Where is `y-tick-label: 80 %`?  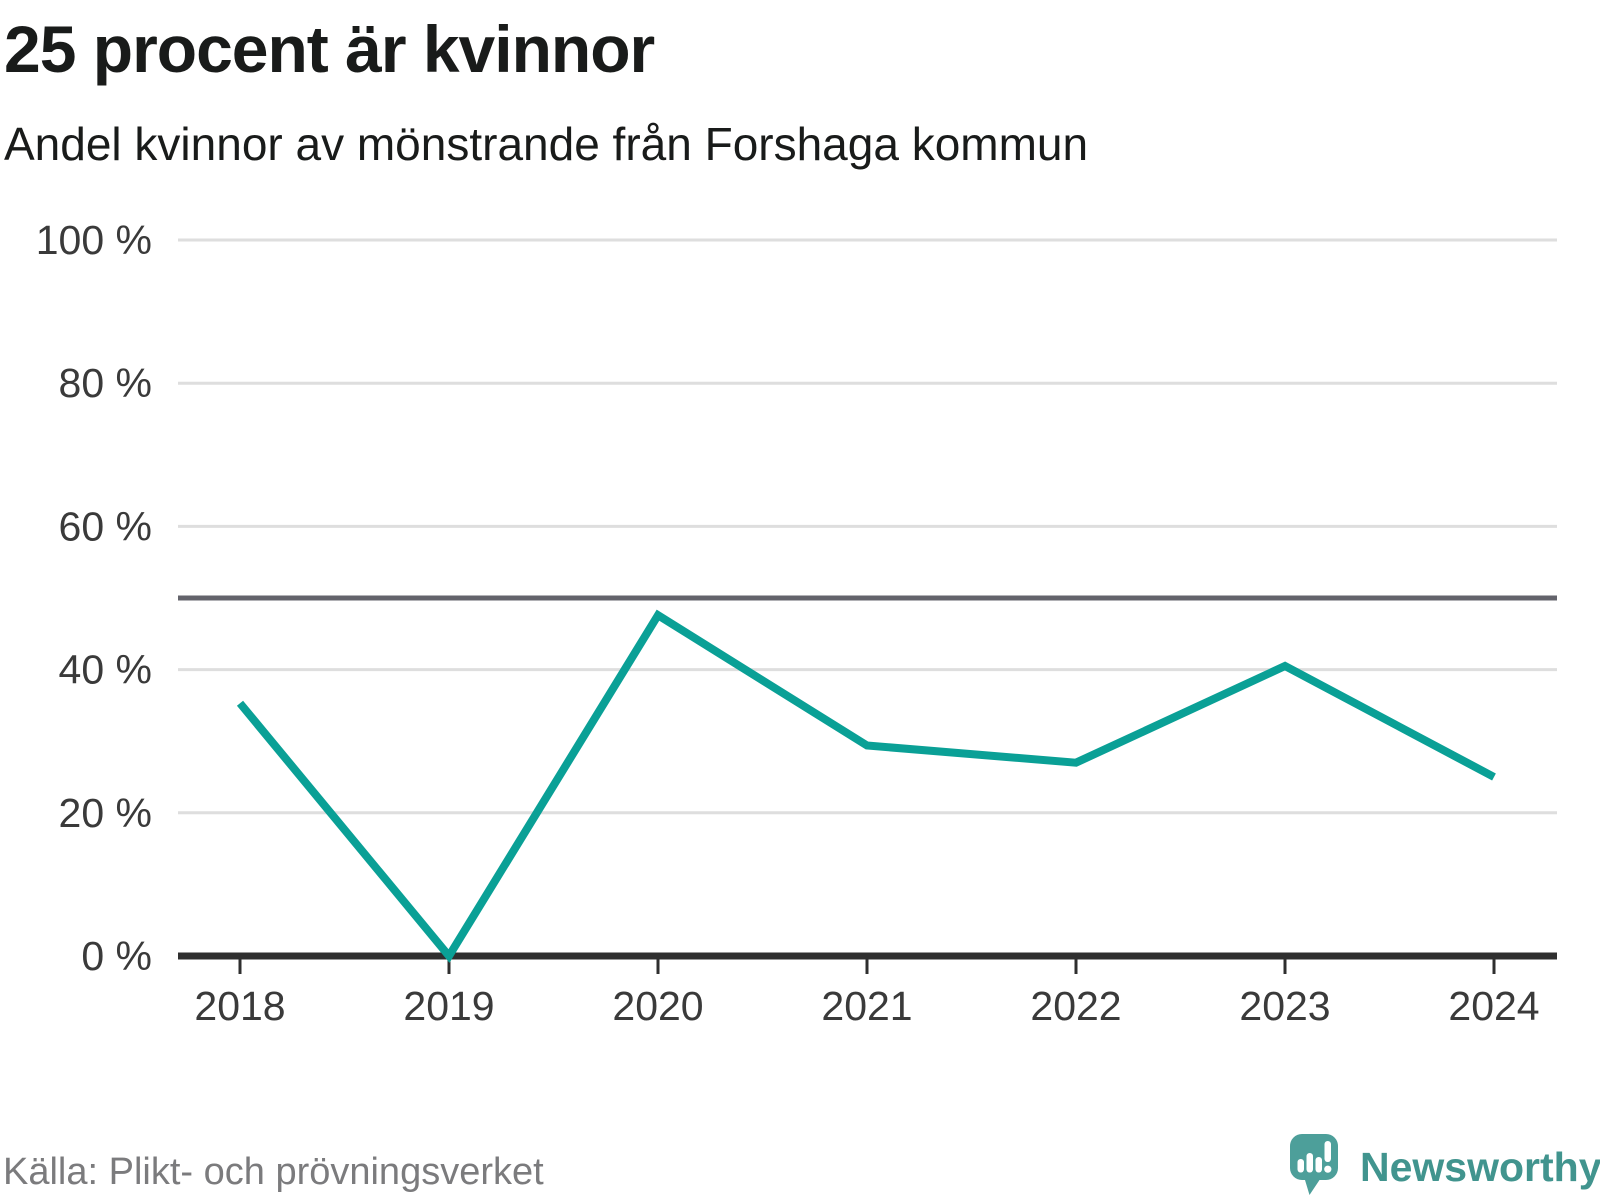
y-tick-label: 80 % is located at coordinates (105, 383).